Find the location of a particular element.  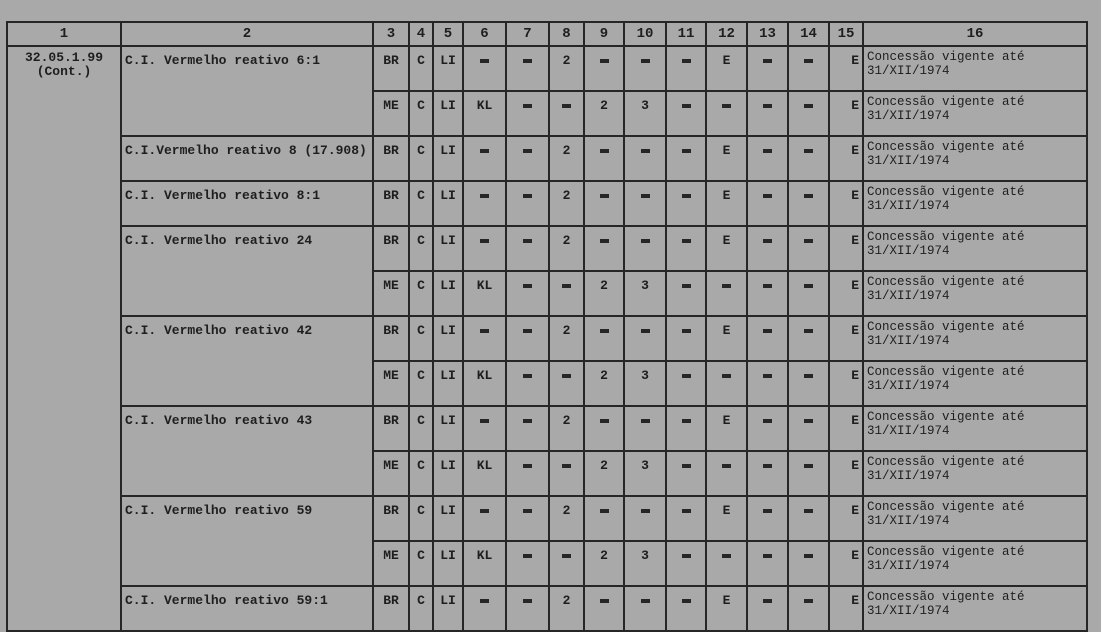

column-header-9: 9 is located at coordinates (604, 34).